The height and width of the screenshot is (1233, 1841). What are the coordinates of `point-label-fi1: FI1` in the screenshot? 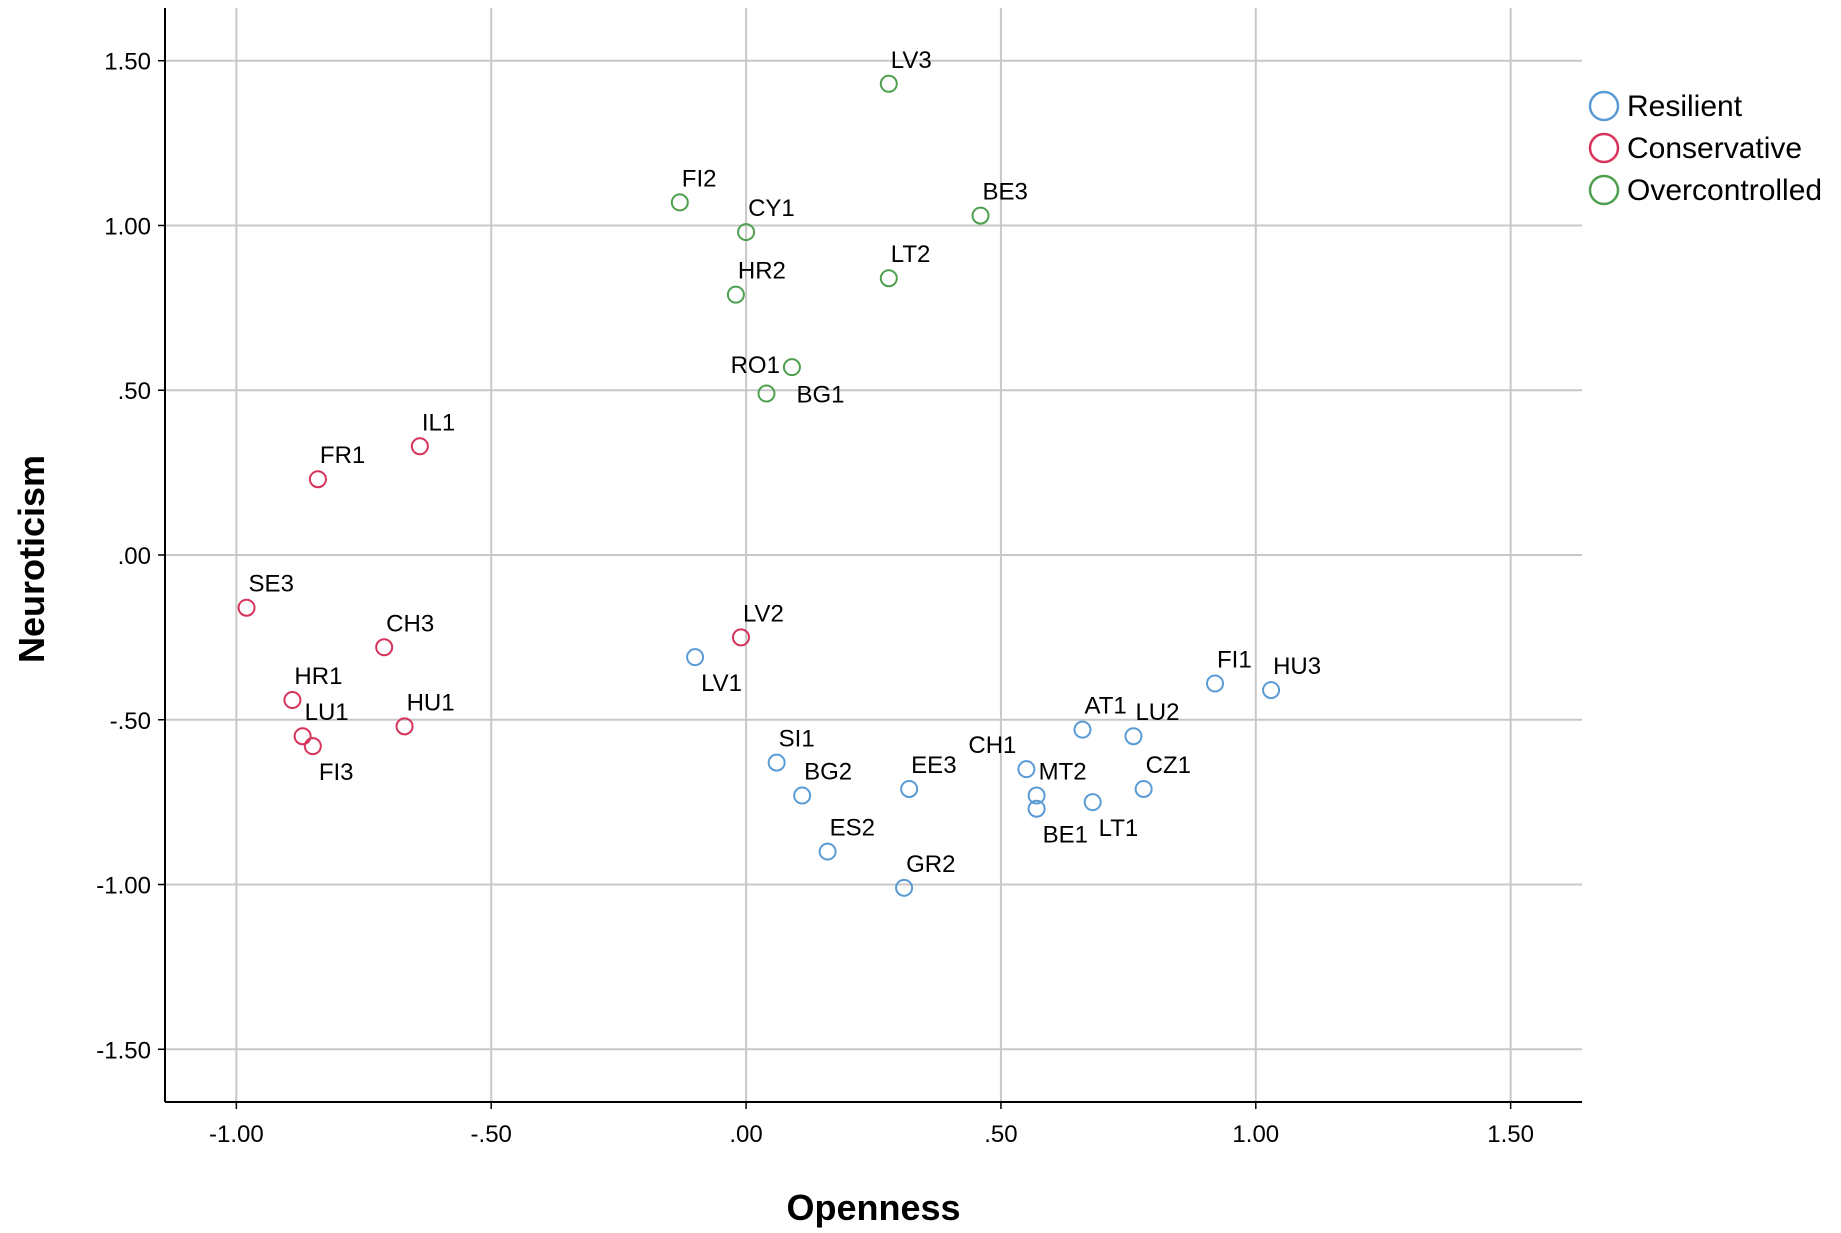 It's located at (1234, 660).